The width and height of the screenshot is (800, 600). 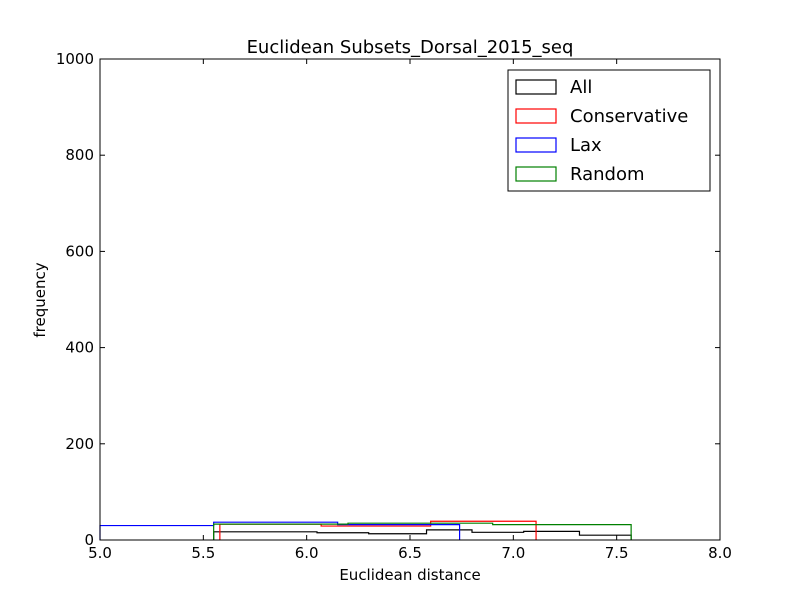 I want to click on y-tick-label: 400, so click(x=79, y=348).